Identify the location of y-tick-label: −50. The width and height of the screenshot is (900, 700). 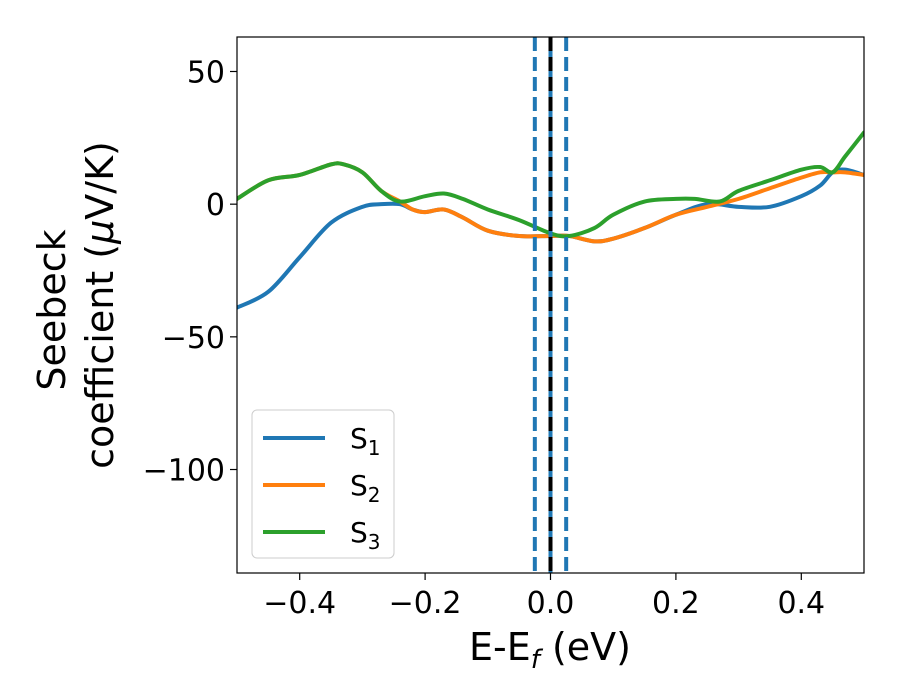
(193, 338).